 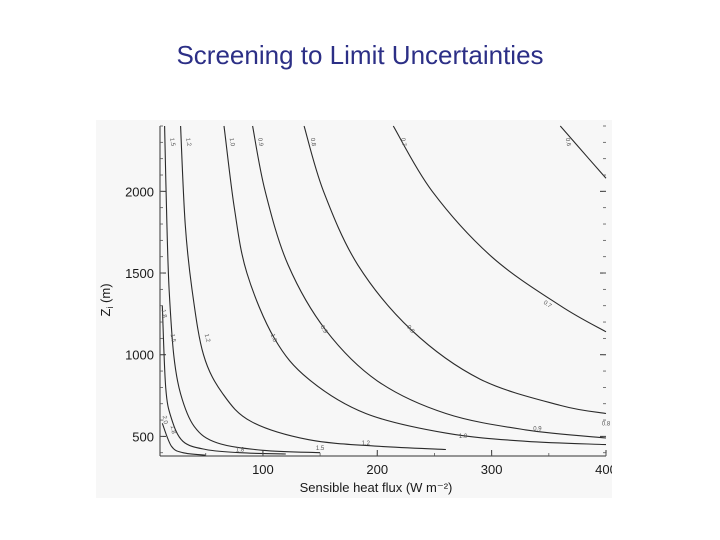 I want to click on contour-label-low-1: 1.5, so click(x=320, y=449).